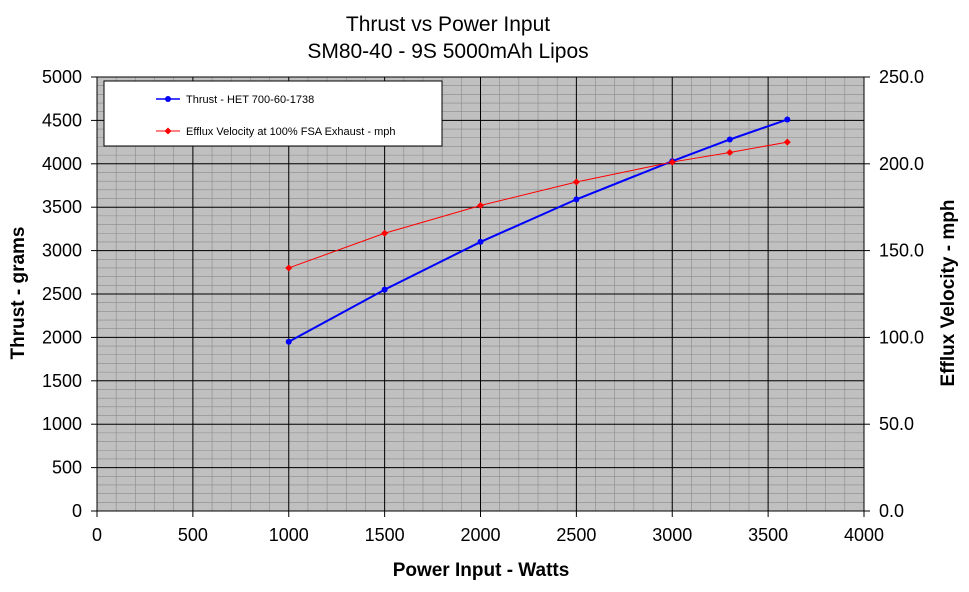 This screenshot has width=969, height=592. I want to click on x-tick-label: 500, so click(193, 535).